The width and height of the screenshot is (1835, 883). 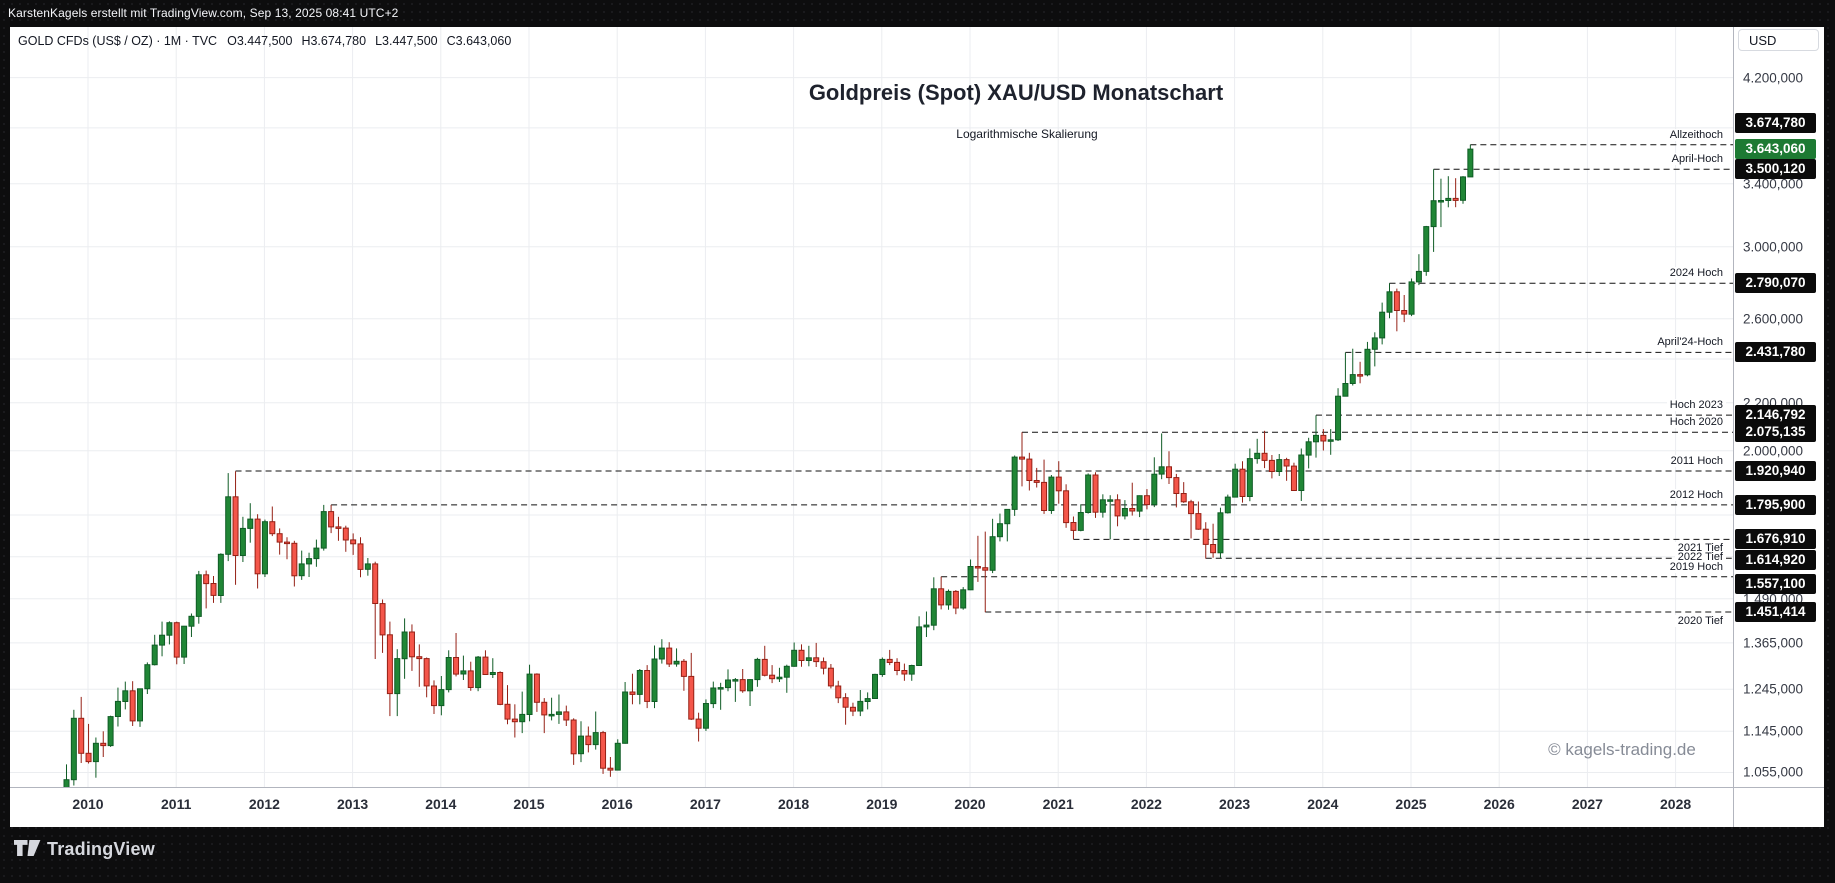 What do you see at coordinates (1323, 804) in the screenshot?
I see `year-label: 2024` at bounding box center [1323, 804].